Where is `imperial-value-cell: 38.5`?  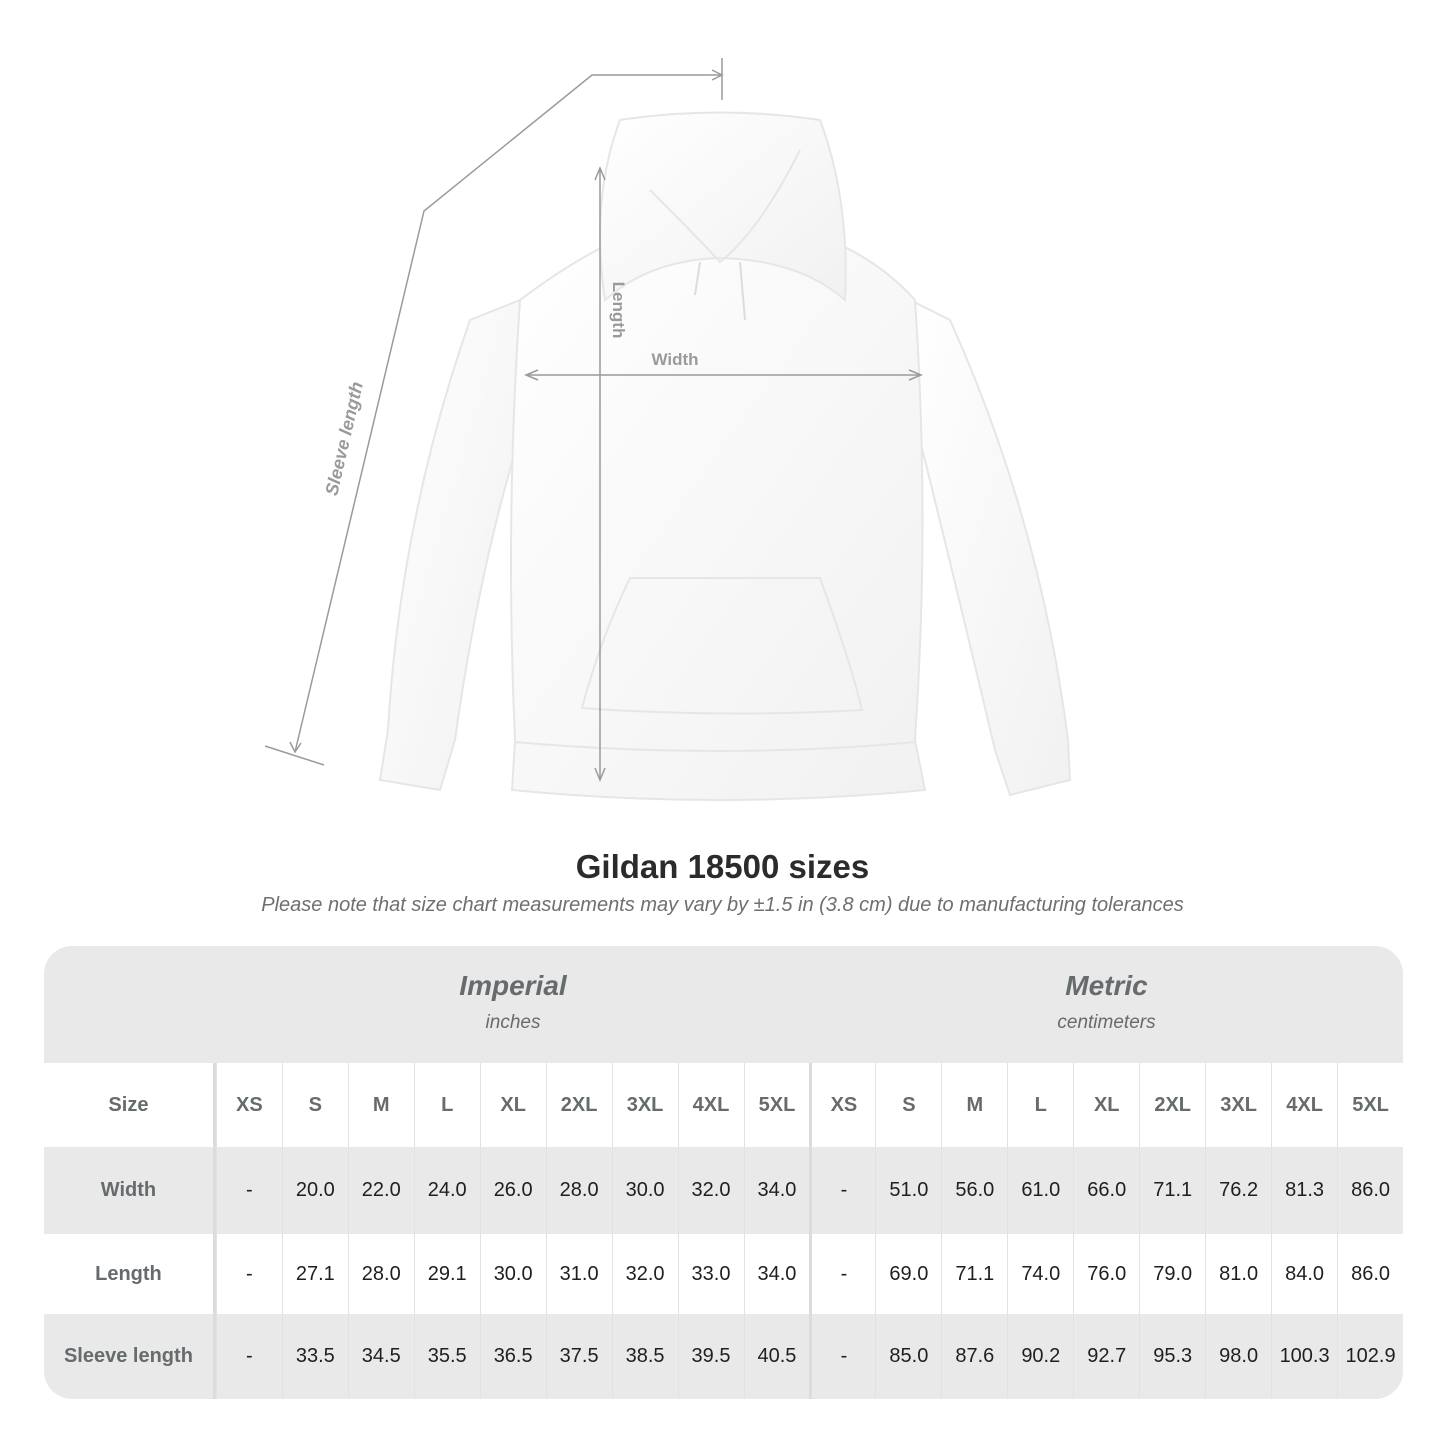 imperial-value-cell: 38.5 is located at coordinates (644, 1356).